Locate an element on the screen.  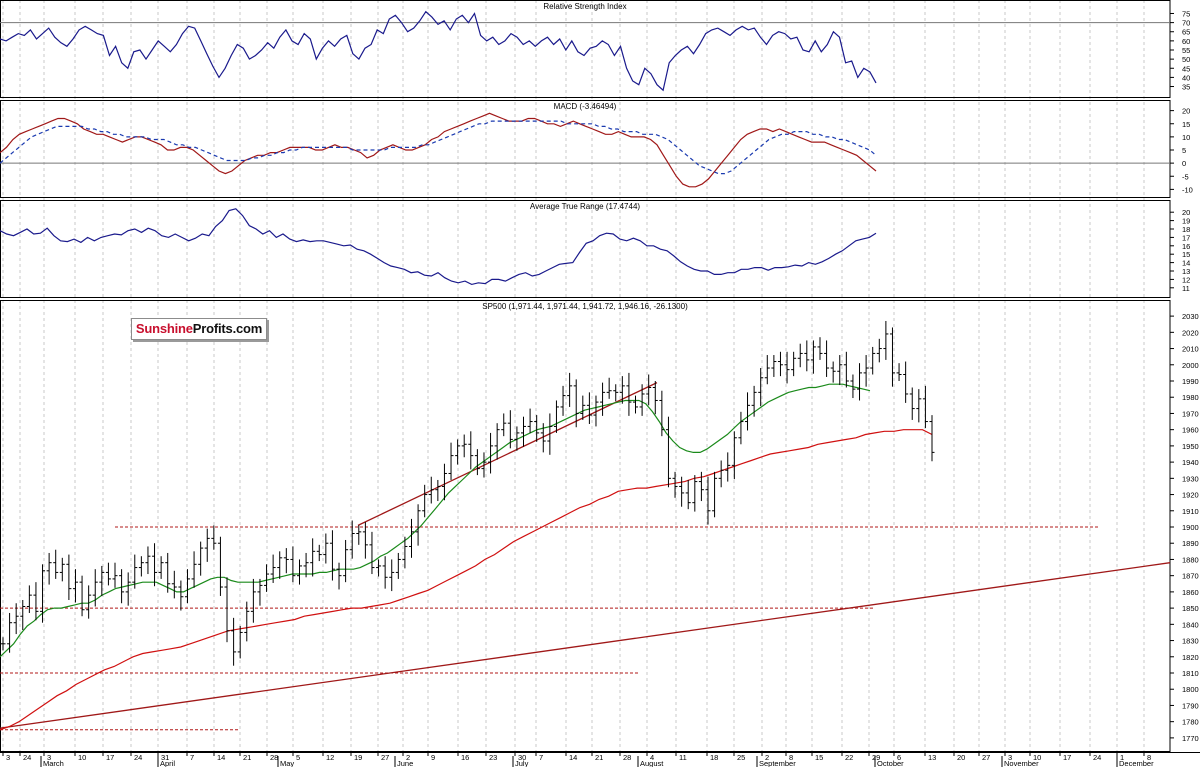
y-tick-label: 1940 is located at coordinates (1190, 462).